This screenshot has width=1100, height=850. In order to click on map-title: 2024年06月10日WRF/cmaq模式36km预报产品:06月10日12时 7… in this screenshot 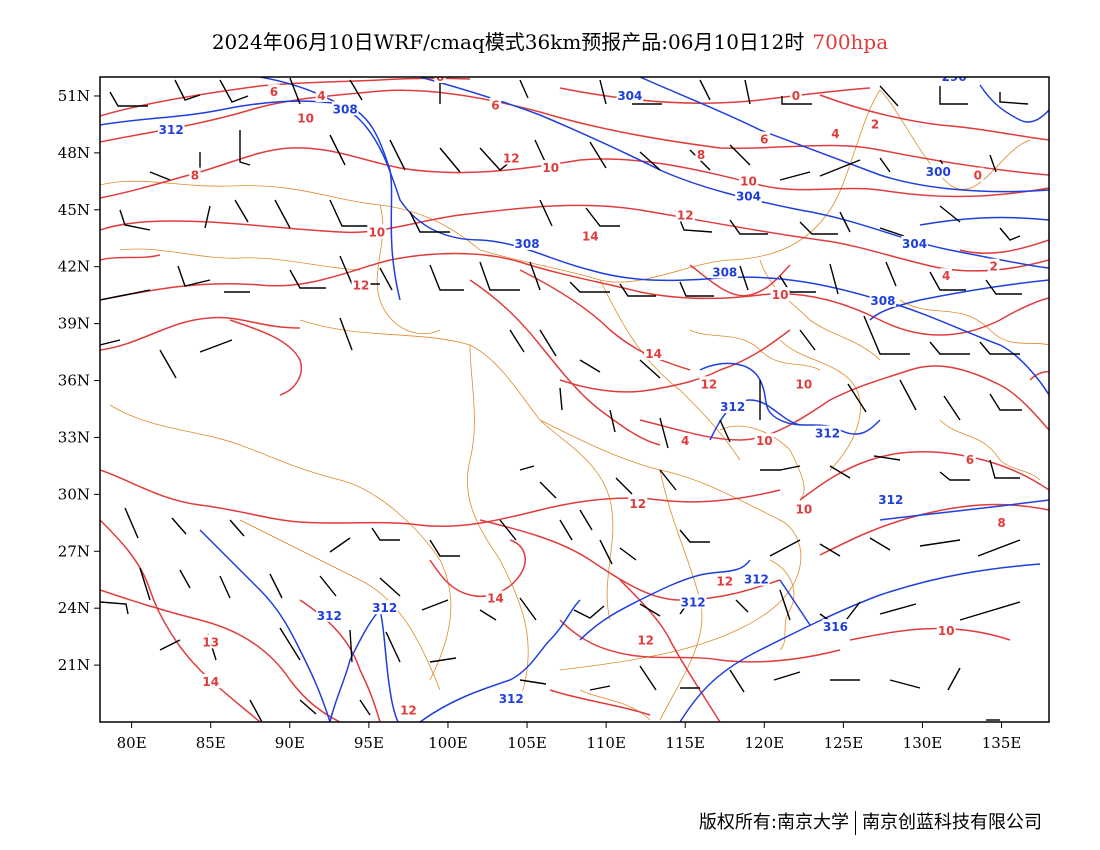, I will do `click(550, 40)`.